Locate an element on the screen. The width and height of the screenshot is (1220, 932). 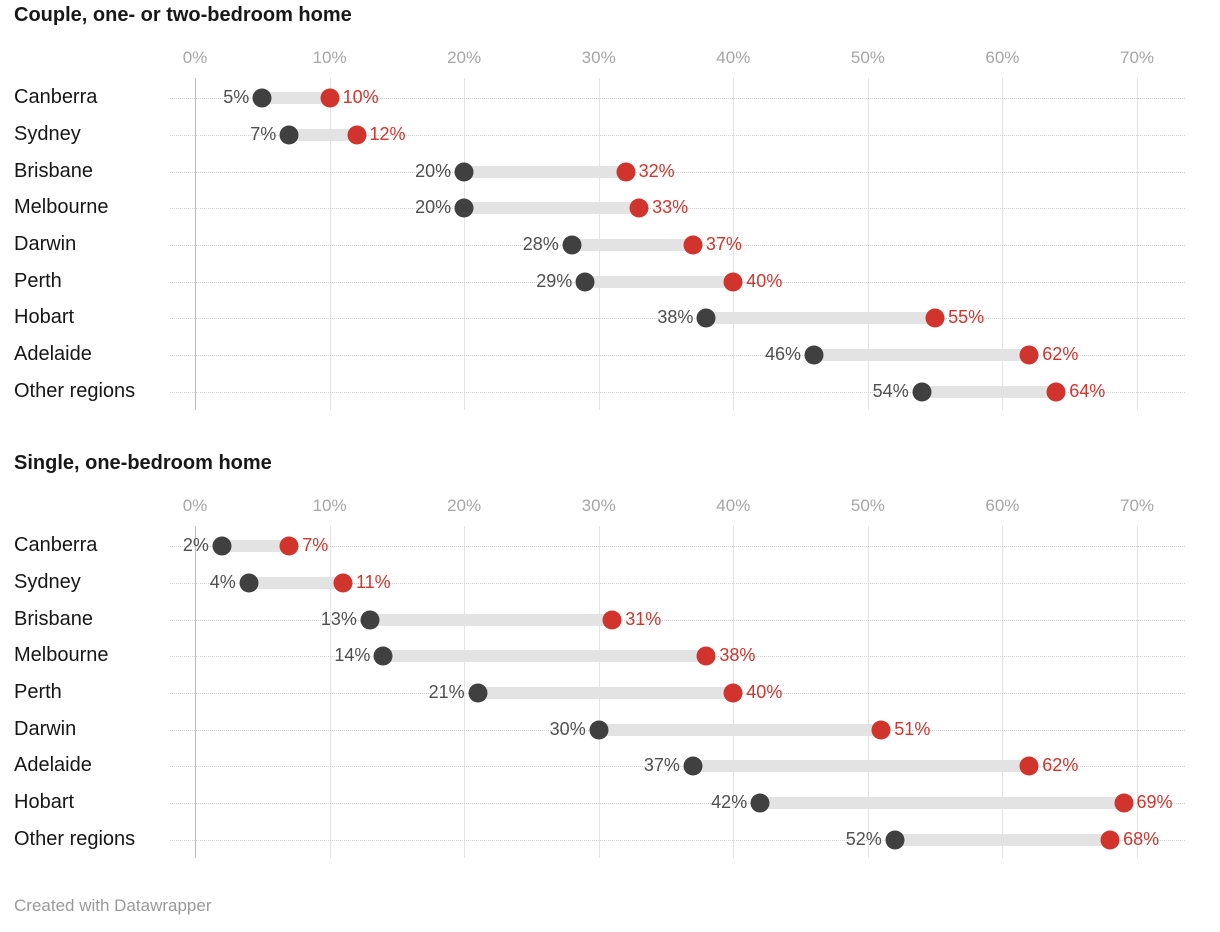
category-label: Brisbane is located at coordinates (53, 618).